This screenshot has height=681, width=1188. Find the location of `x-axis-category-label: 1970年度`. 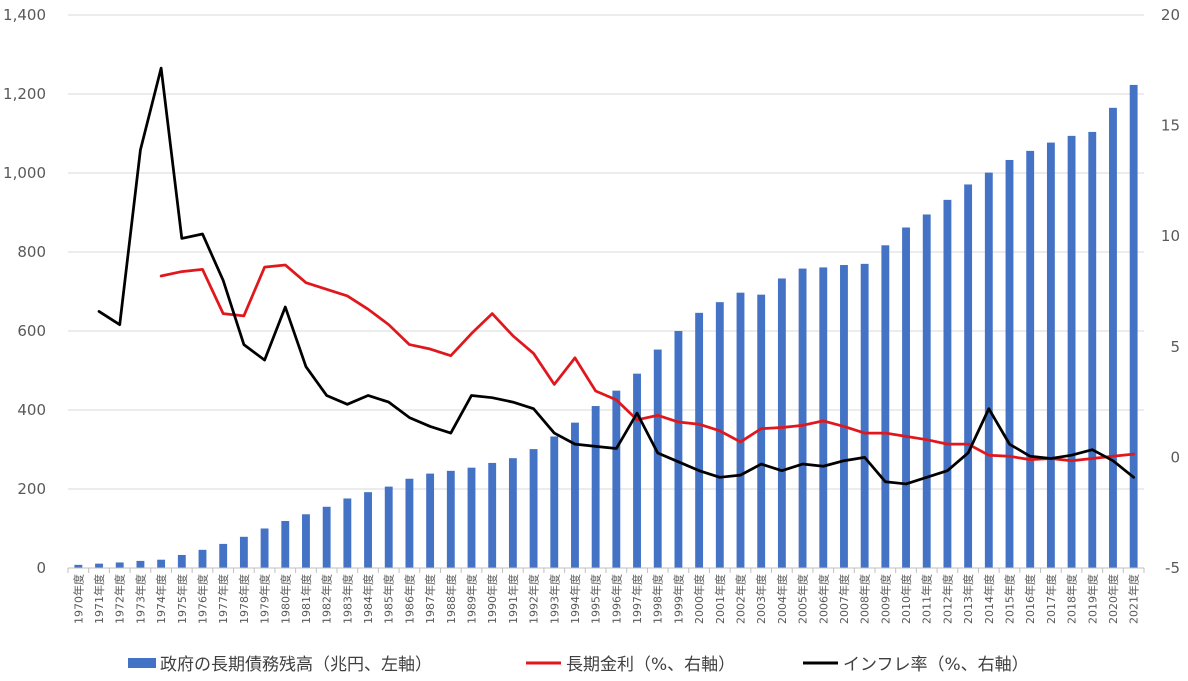

x-axis-category-label: 1970年度 is located at coordinates (78, 599).